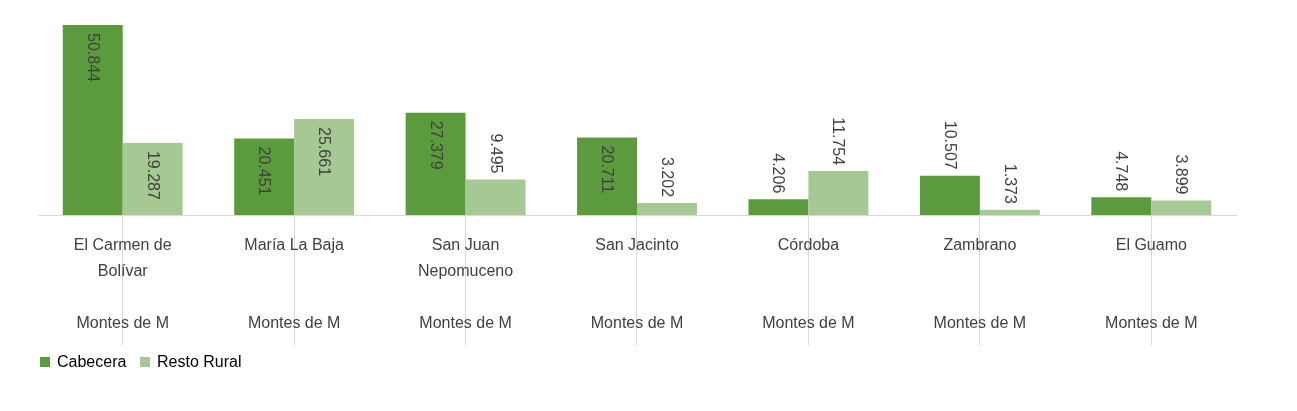 This screenshot has width=1297, height=411. I want to click on data-label: 19.287, so click(153, 175).